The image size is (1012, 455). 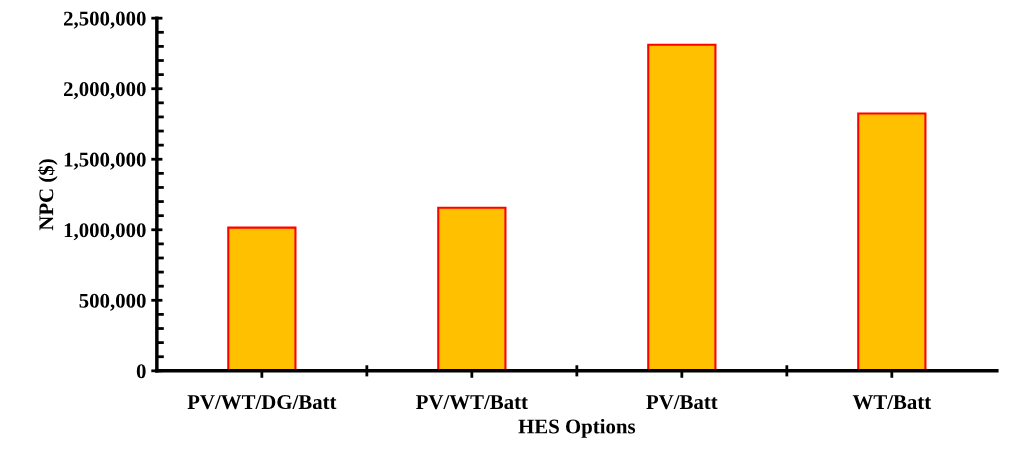 What do you see at coordinates (892, 402) in the screenshot?
I see `x-tick-label: WT/Batt` at bounding box center [892, 402].